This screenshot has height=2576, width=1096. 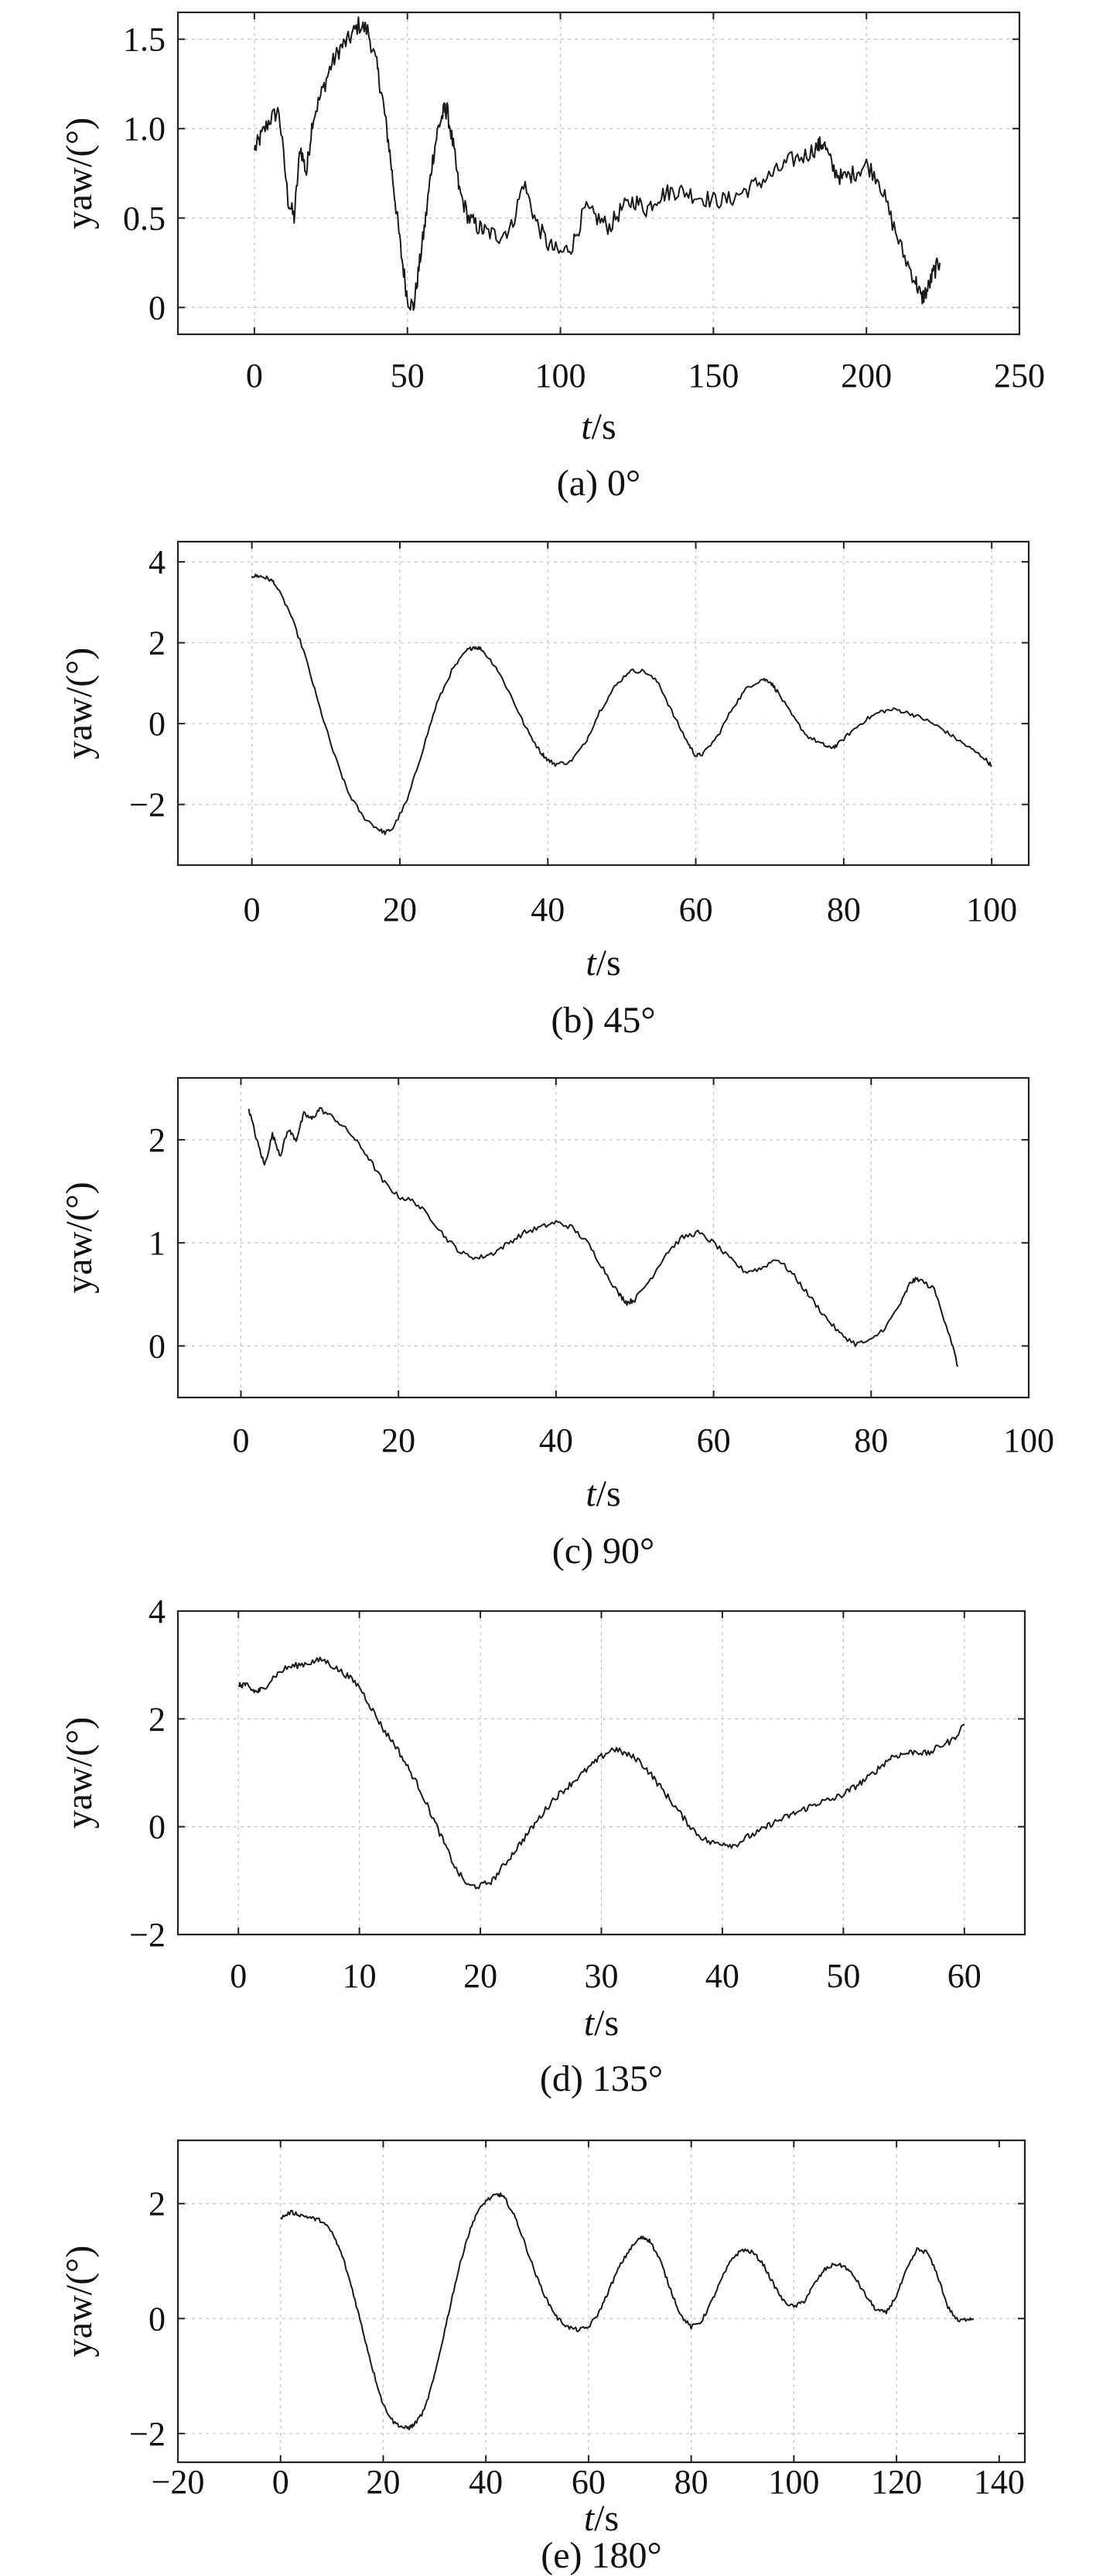 I want to click on y-tick-label: 0.5, so click(x=144, y=219).